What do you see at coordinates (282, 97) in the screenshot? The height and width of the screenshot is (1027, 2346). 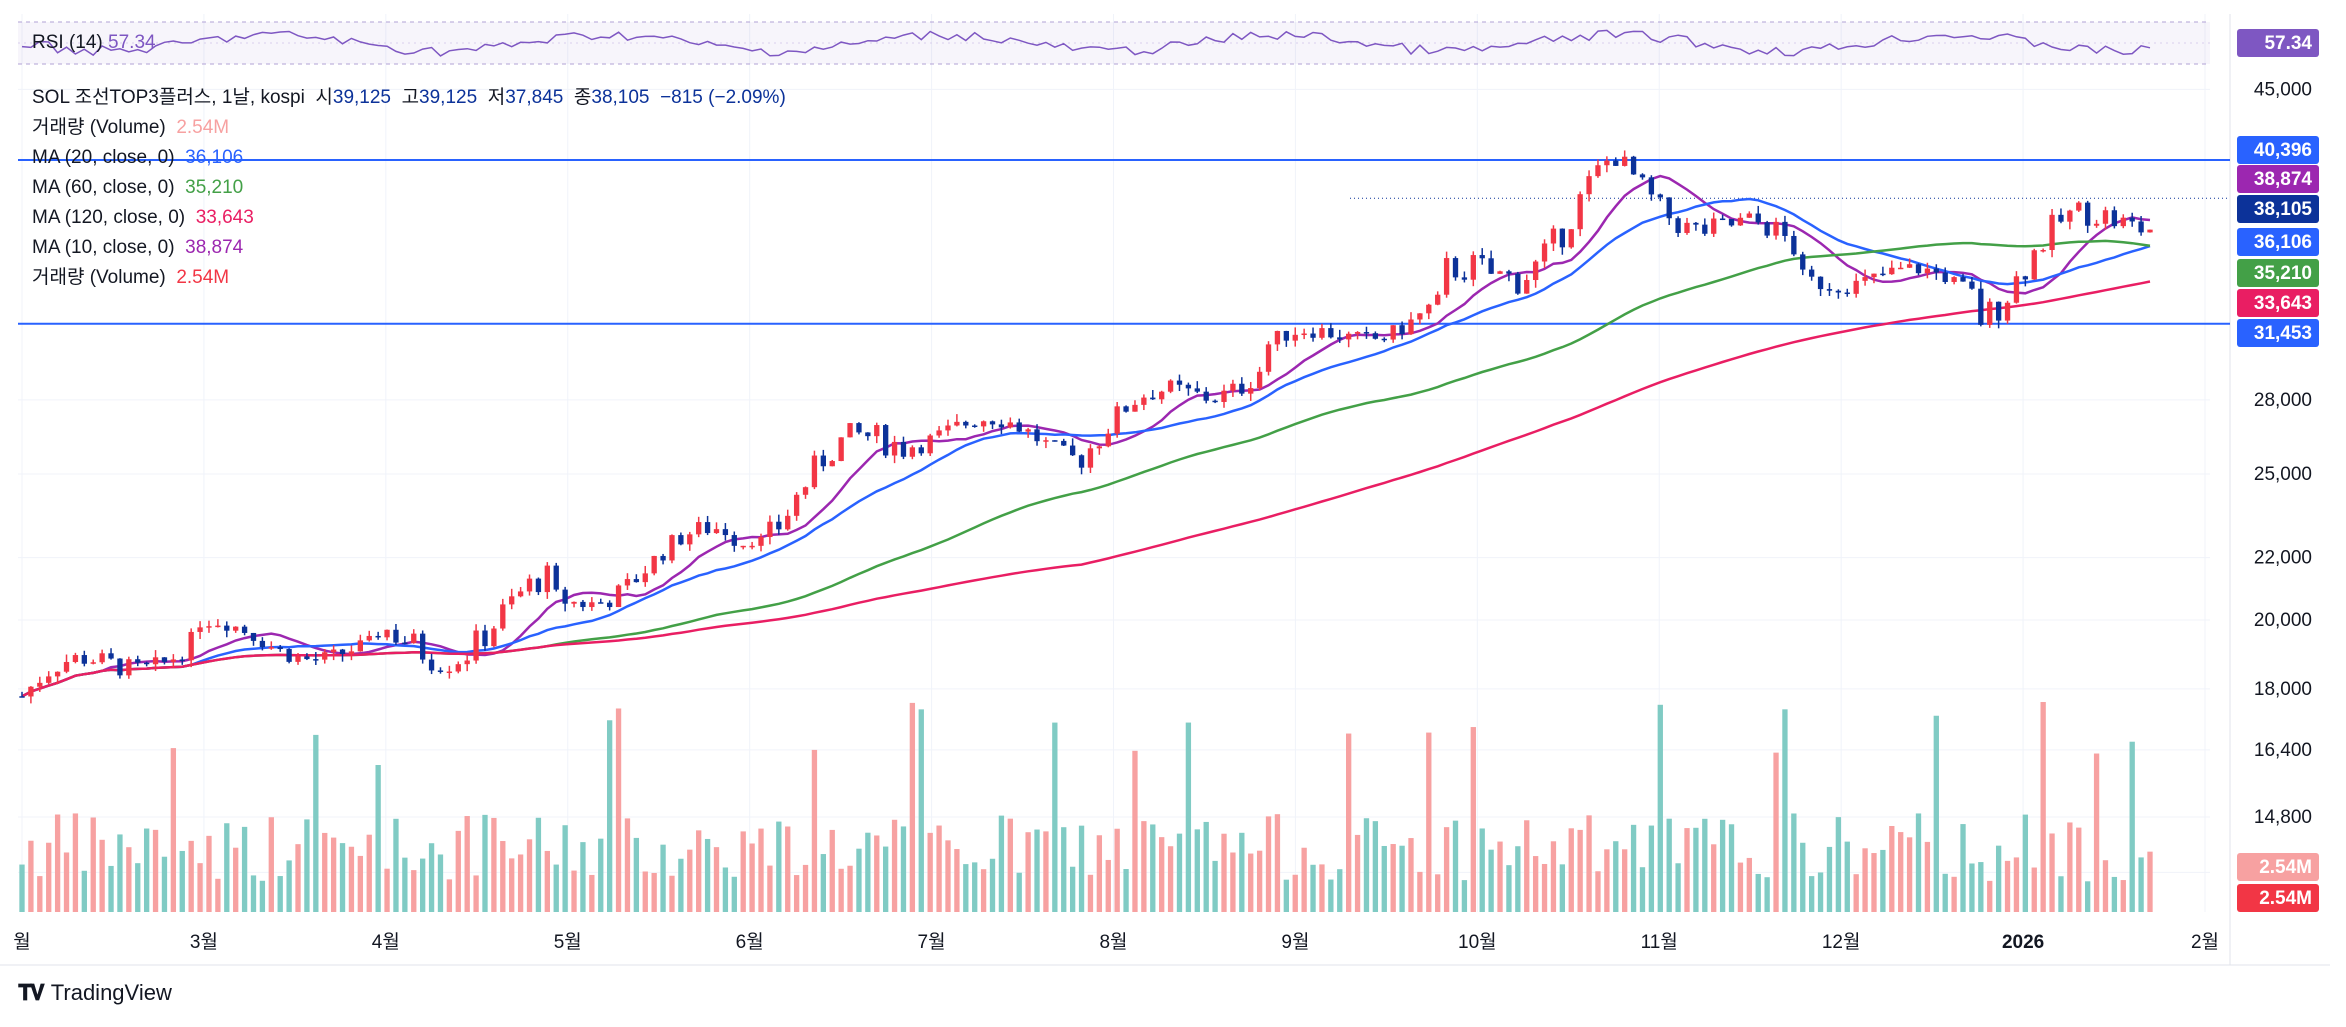 I see `exchange: kospi` at bounding box center [282, 97].